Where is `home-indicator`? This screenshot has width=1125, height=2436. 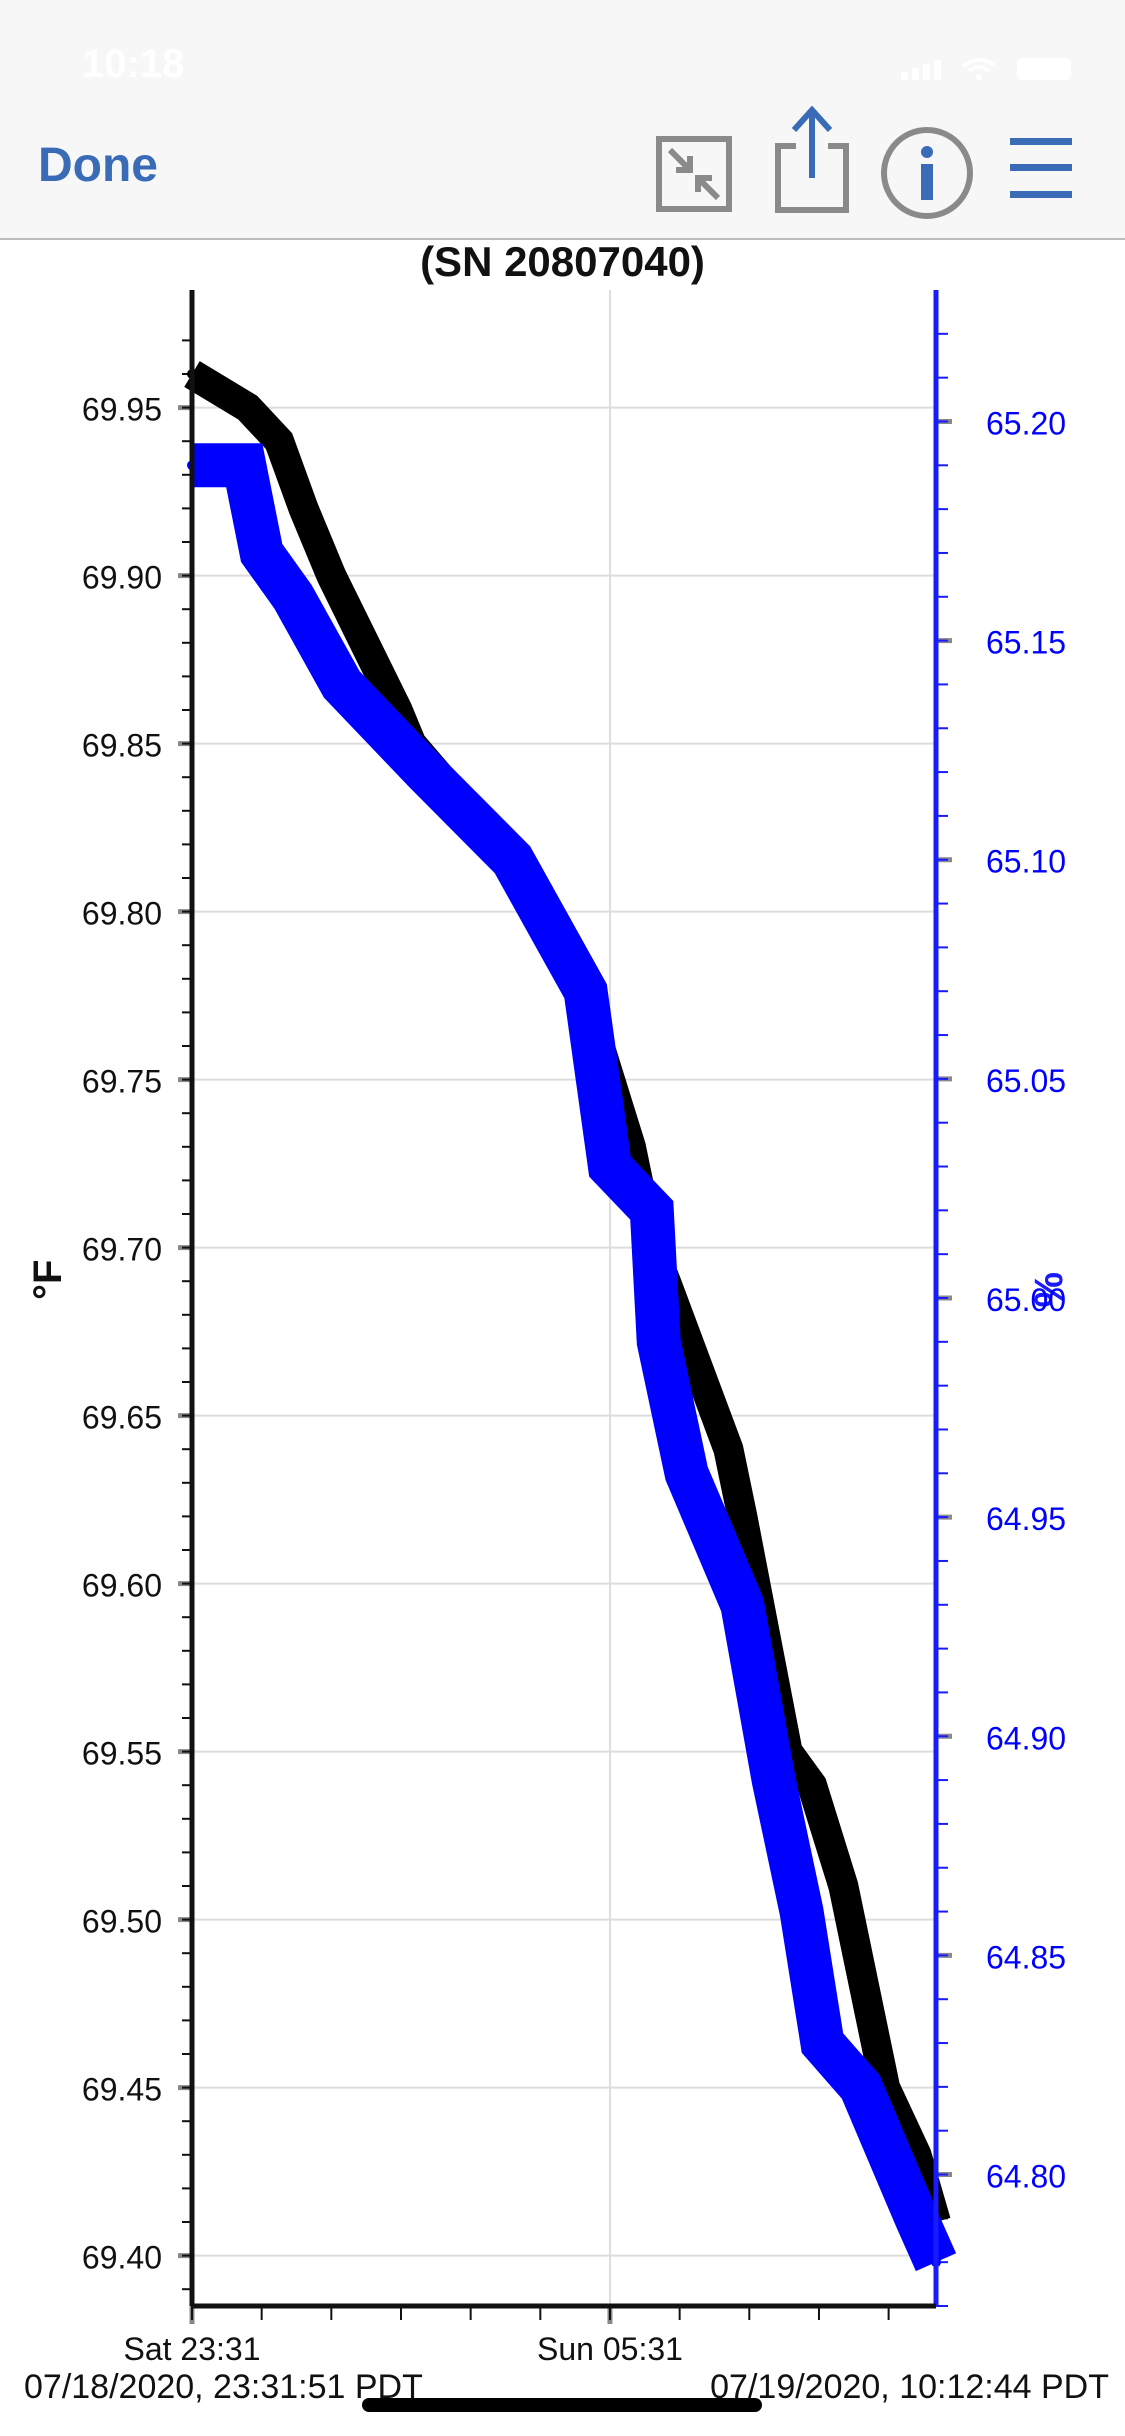 home-indicator is located at coordinates (562, 2405).